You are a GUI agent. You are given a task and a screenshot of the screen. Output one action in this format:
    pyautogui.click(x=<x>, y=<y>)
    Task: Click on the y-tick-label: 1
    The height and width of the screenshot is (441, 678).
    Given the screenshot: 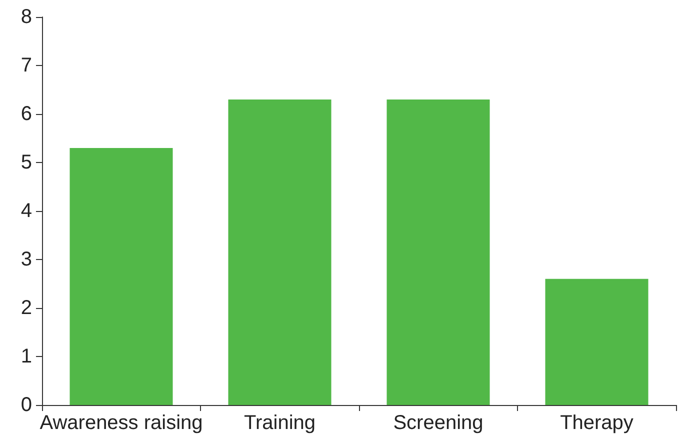 What is the action you would take?
    pyautogui.click(x=26, y=357)
    